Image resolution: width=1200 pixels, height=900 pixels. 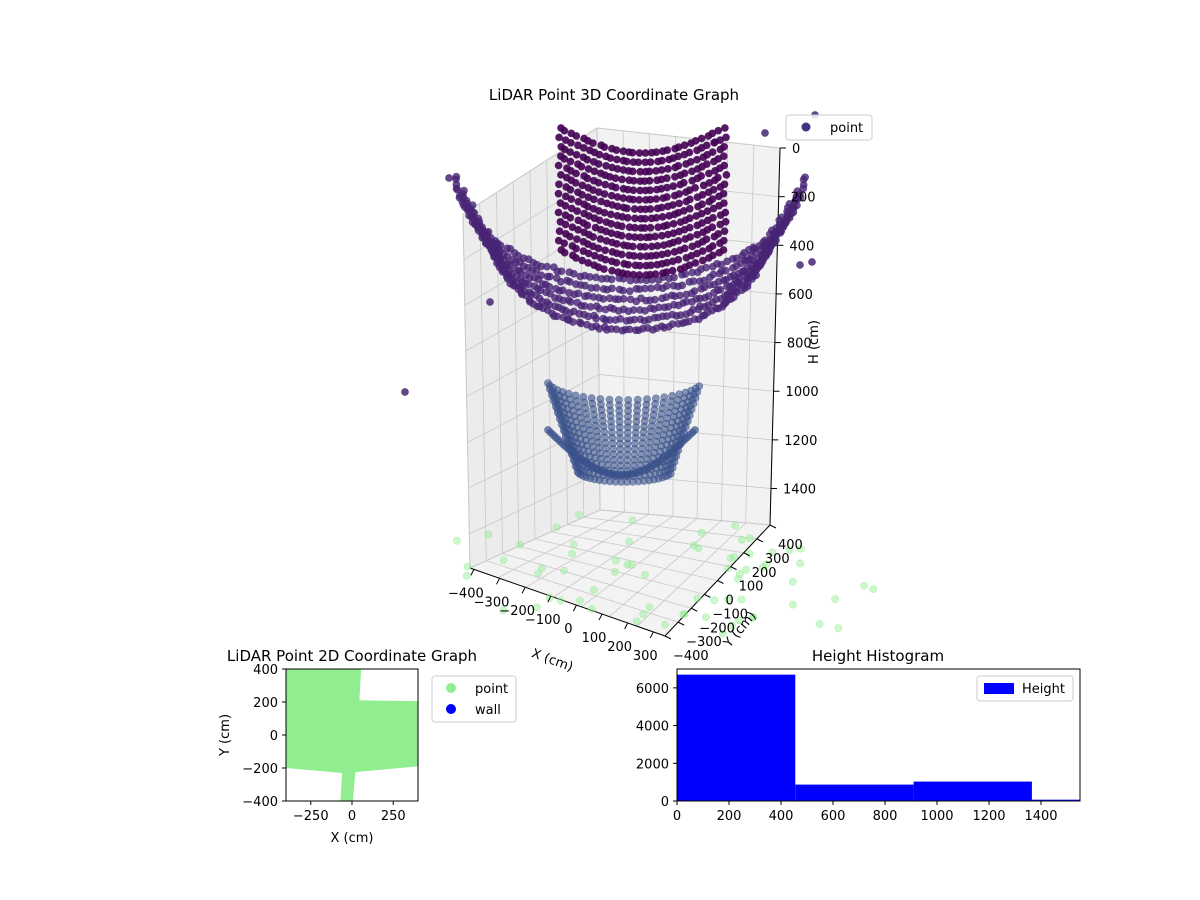 I want to click on legend-3d: point, so click(x=829, y=127).